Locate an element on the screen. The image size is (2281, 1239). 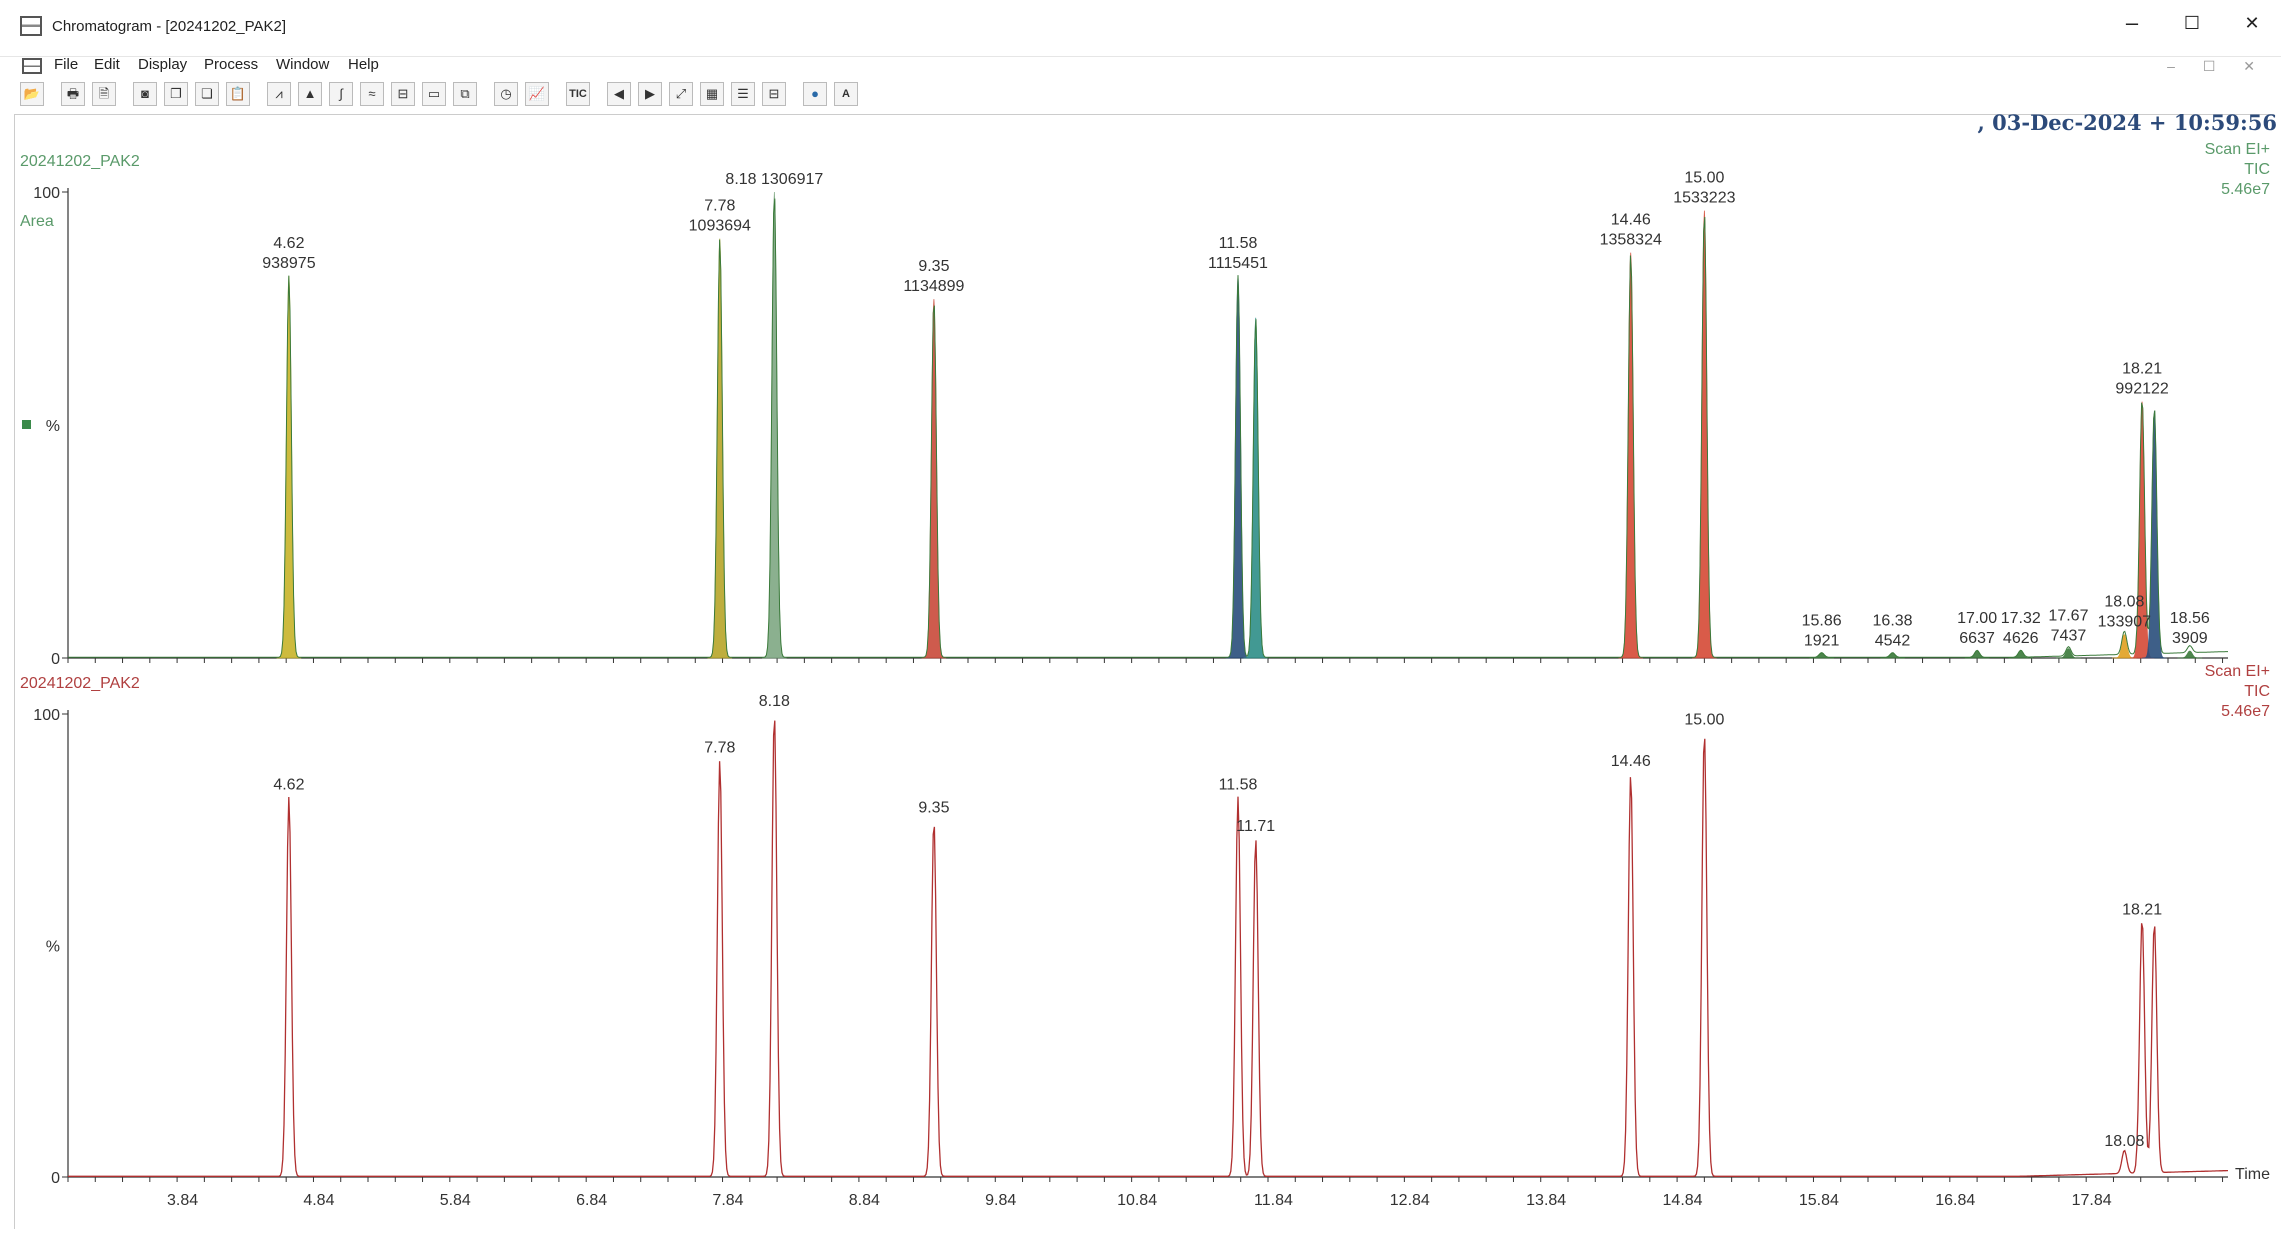
peak-label: 4.62 is located at coordinates (288, 784).